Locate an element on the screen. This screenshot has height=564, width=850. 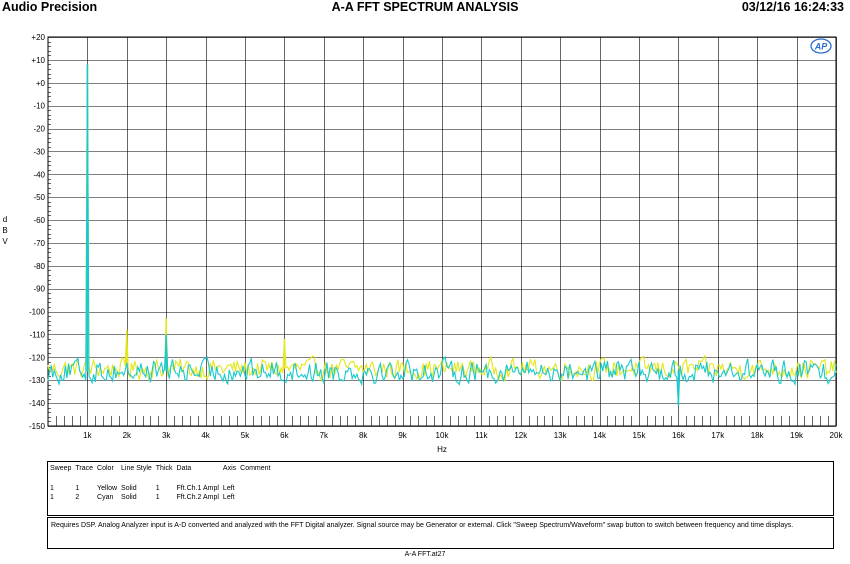
y-tick-label: -50 is located at coordinates (39, 197).